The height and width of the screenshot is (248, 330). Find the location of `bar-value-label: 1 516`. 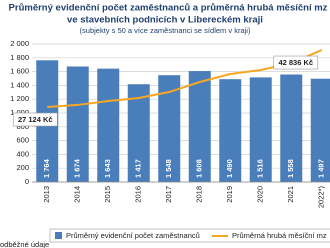

bar-value-label: 1 516 is located at coordinates (260, 168).